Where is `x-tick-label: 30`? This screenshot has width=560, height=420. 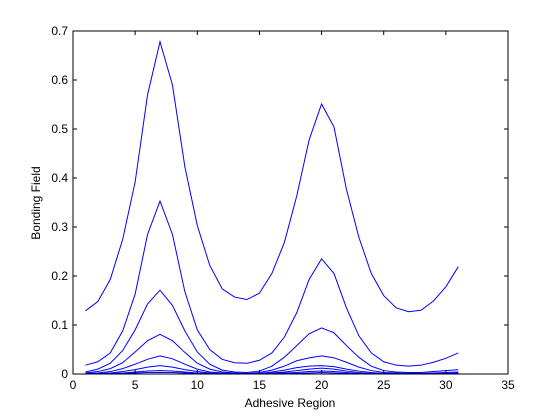
x-tick-label: 30 is located at coordinates (446, 385).